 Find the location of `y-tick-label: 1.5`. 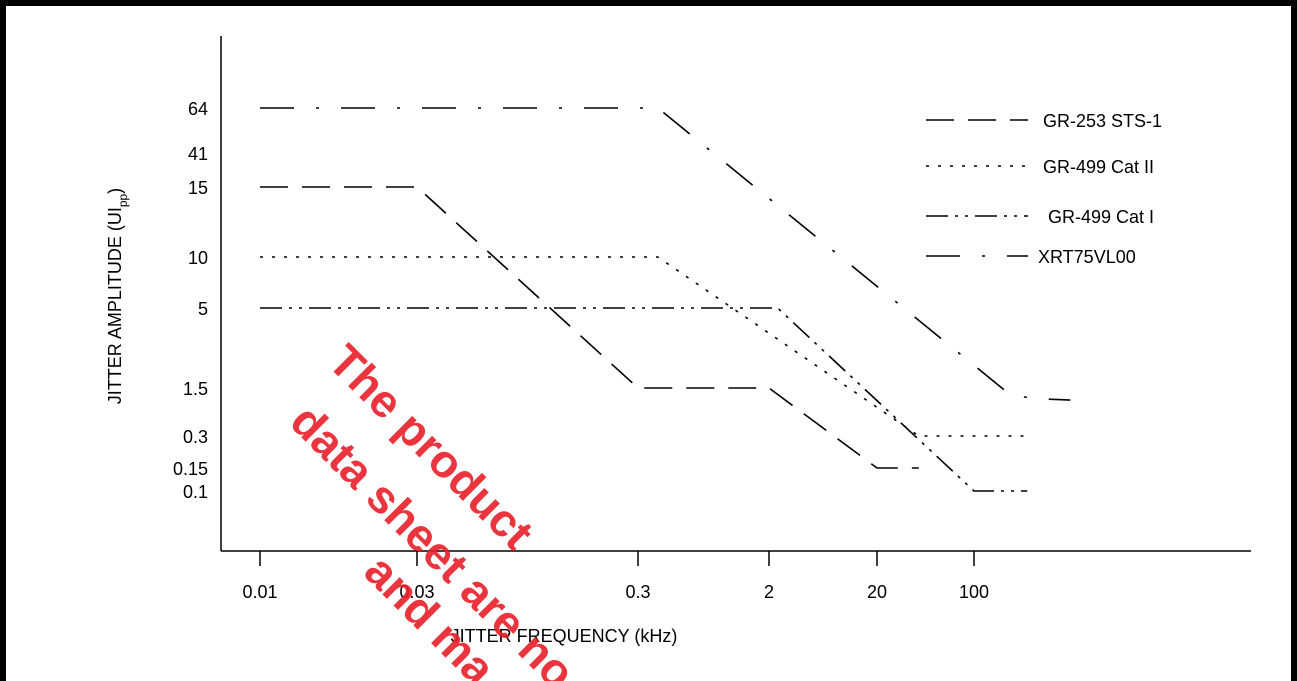

y-tick-label: 1.5 is located at coordinates (195, 389).